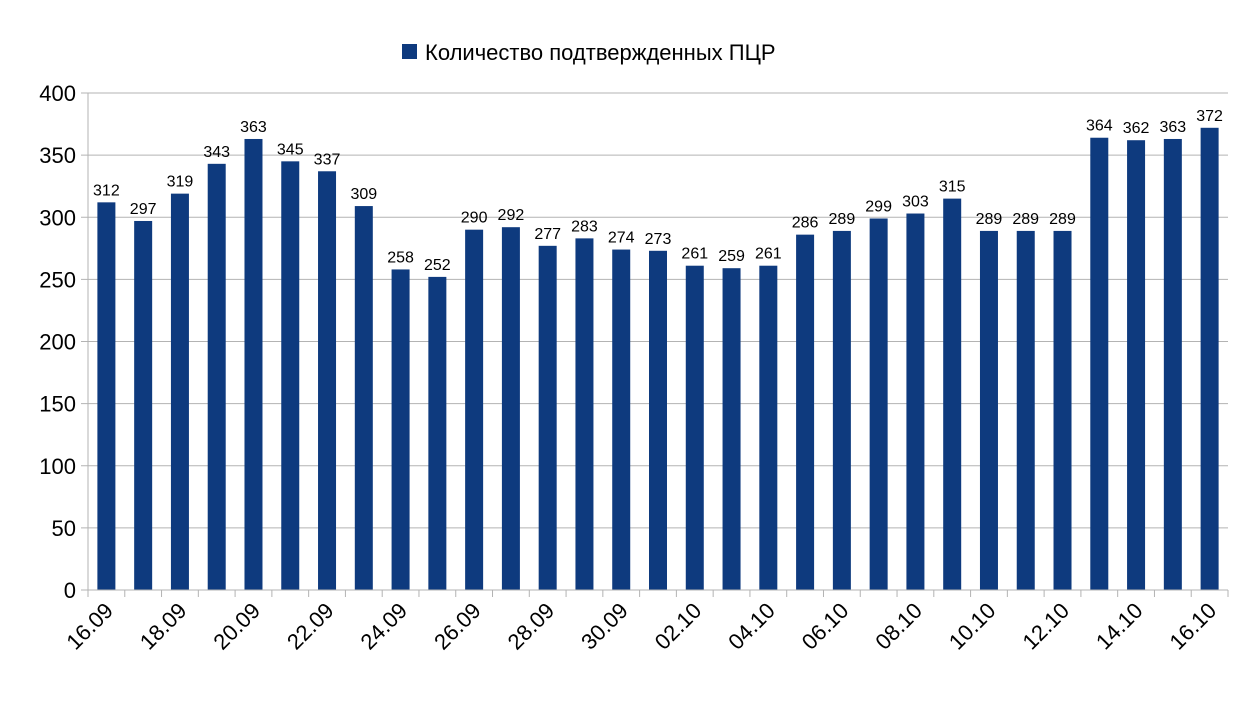 The width and height of the screenshot is (1250, 704). I want to click on x-tick-label: 30.09, so click(604, 626).